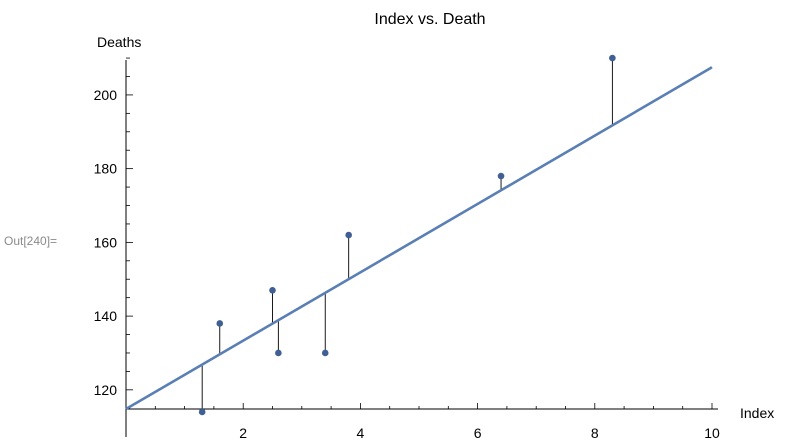 Image resolution: width=785 pixels, height=443 pixels. Describe the element at coordinates (595, 433) in the screenshot. I see `x-tick-label: 8` at that location.